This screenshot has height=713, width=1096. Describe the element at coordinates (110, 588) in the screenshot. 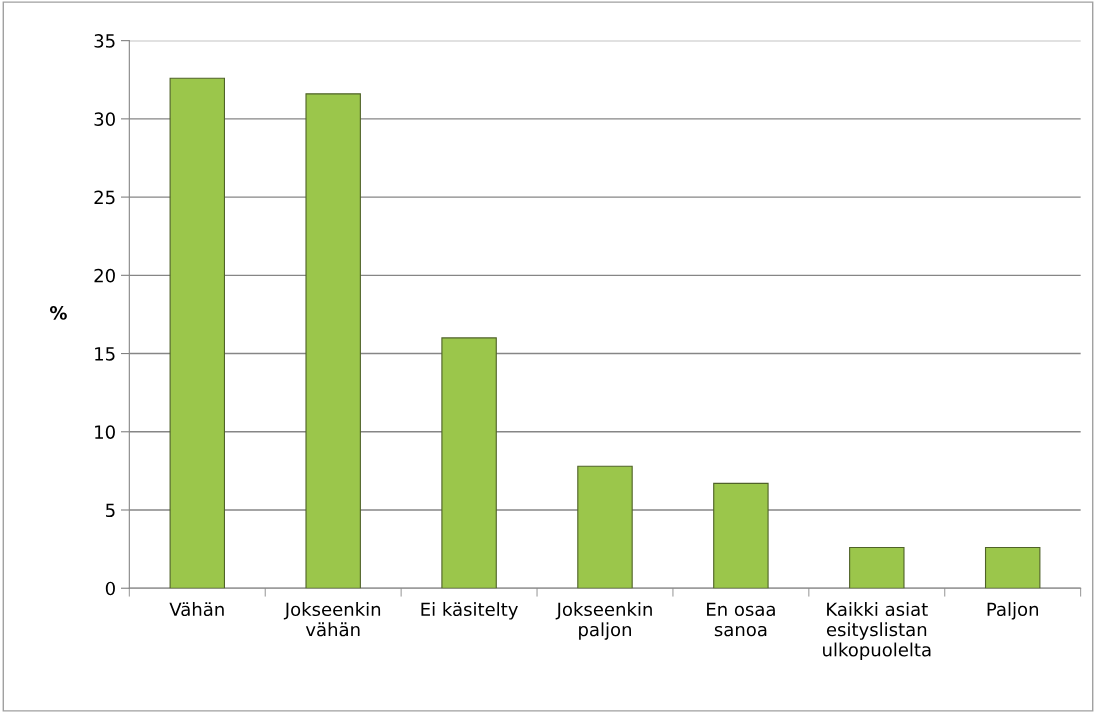

I see `y-tick-label: 0` at that location.